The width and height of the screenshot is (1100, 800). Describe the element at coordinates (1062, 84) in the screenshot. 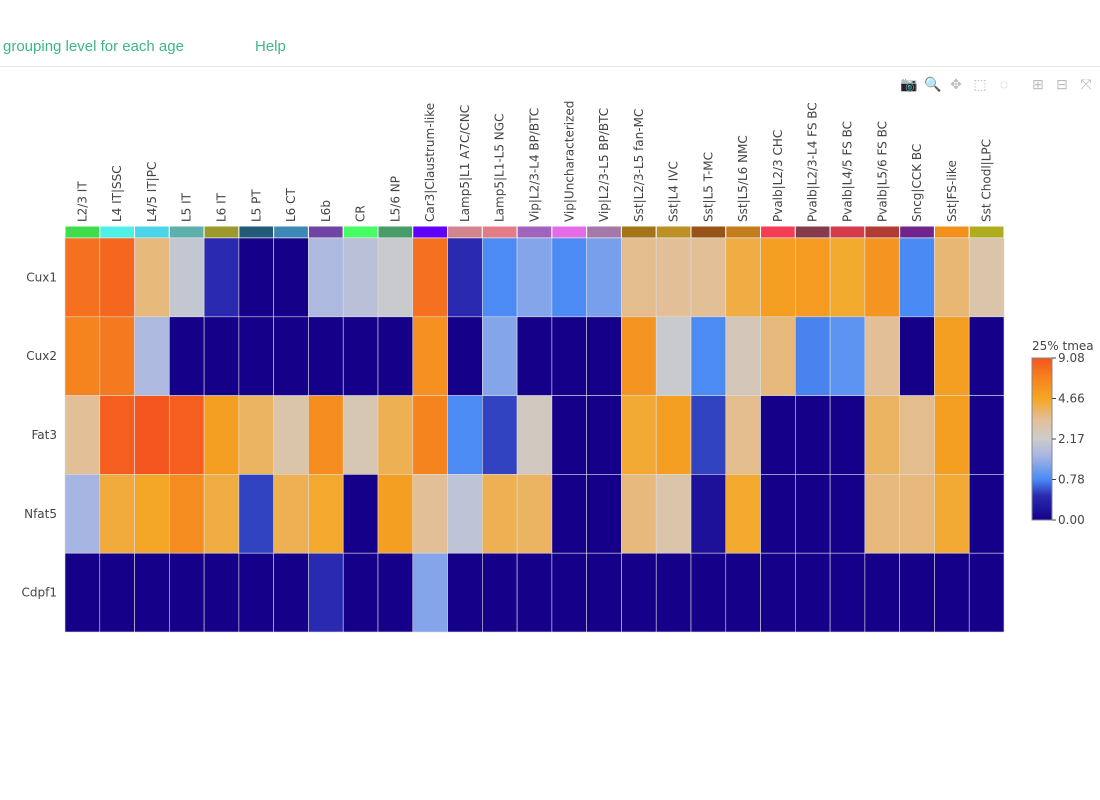

I see `zoom-out-icon: ⊟` at that location.